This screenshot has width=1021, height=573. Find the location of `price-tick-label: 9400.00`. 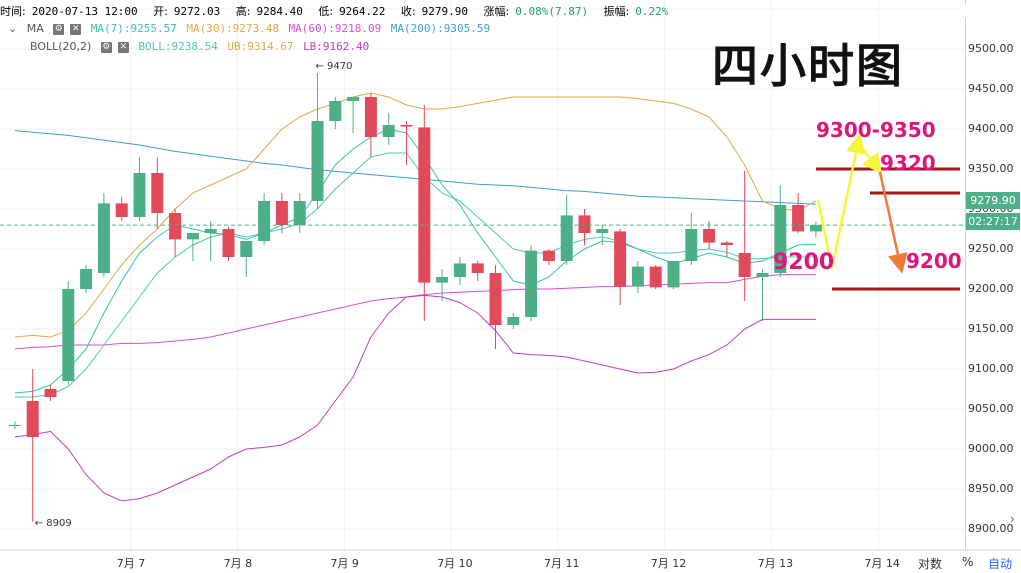

price-tick-label: 9400.00 is located at coordinates (991, 128).